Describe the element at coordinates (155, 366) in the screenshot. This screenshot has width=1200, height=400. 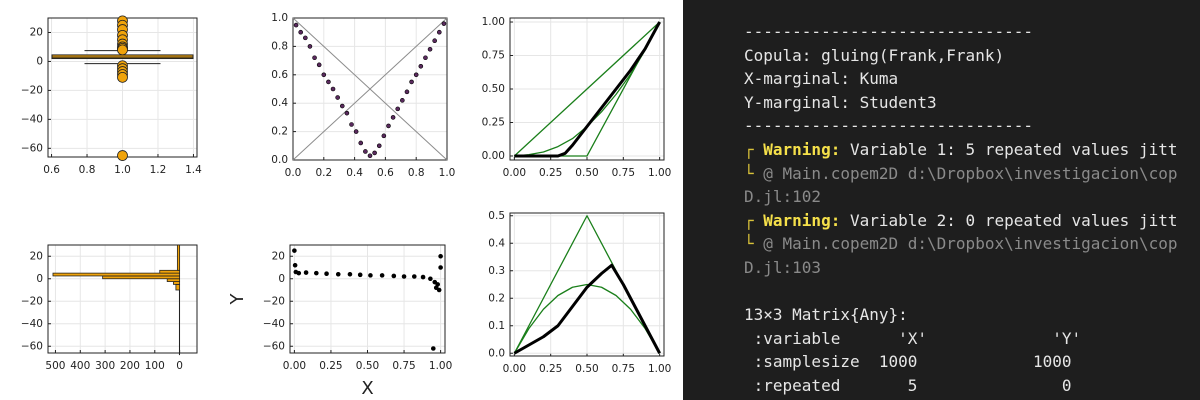
I see `x-tick-label: 100` at that location.